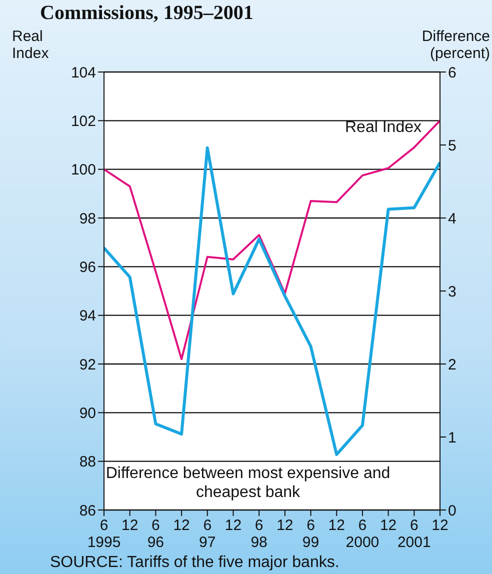  Describe the element at coordinates (104, 534) in the screenshot. I see `x-tick-label: 6 1995` at that location.